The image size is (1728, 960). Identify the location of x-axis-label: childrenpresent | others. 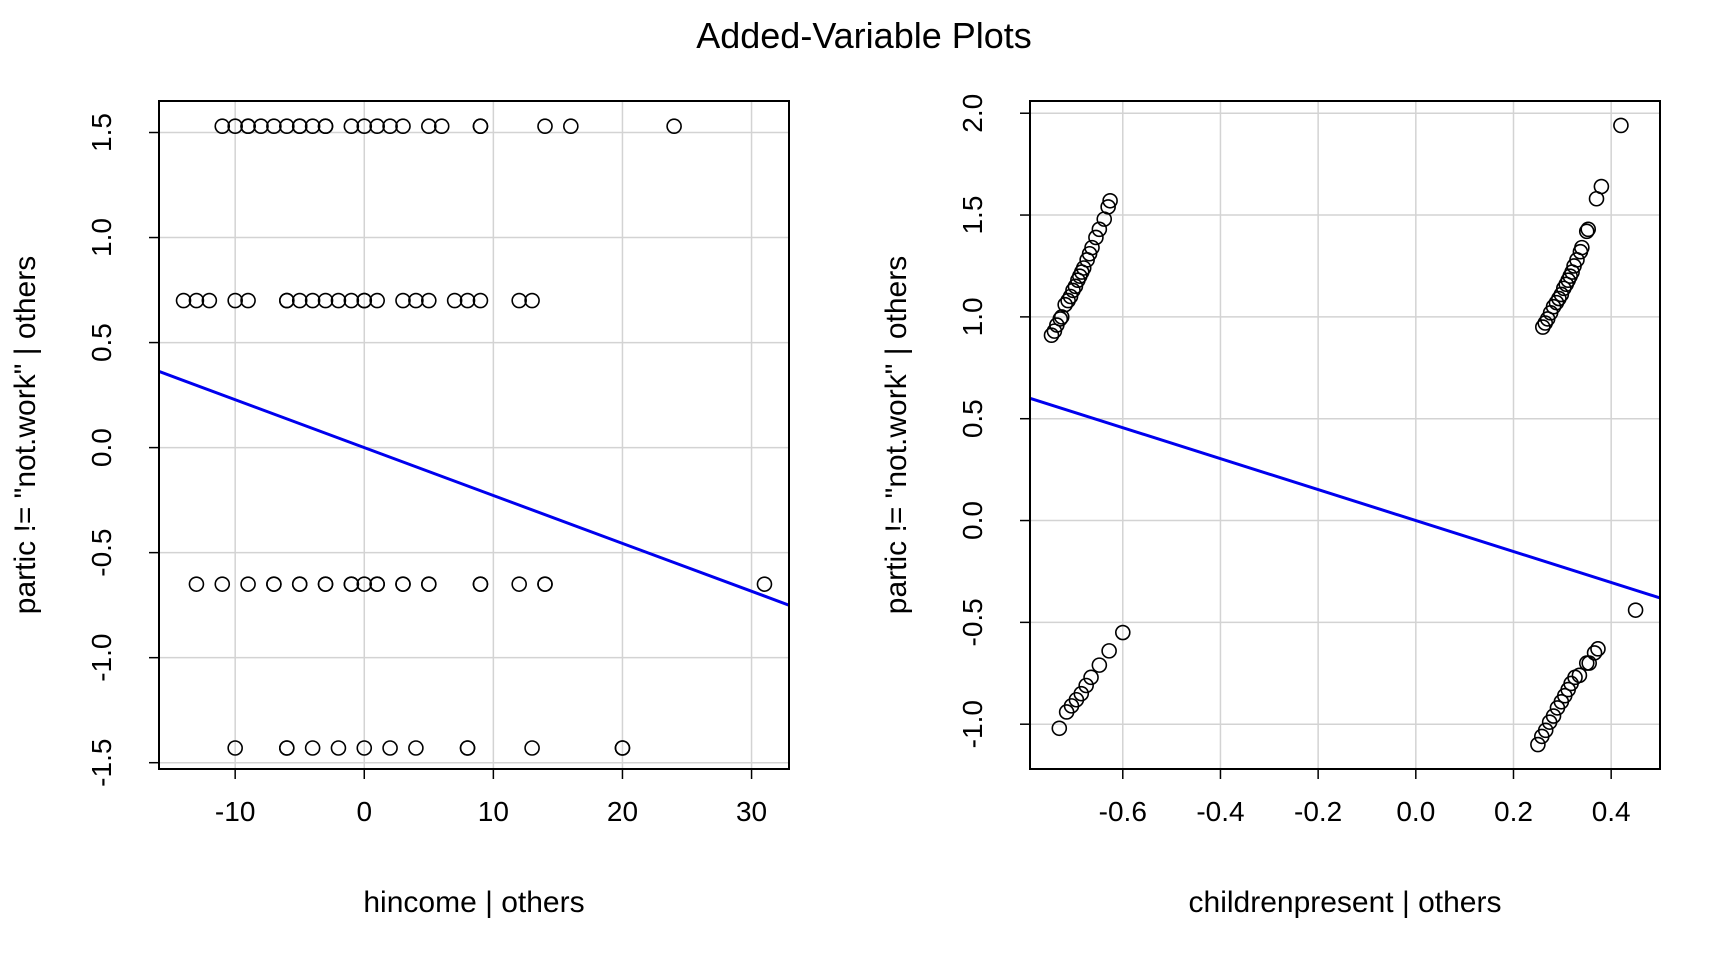
(1345, 902).